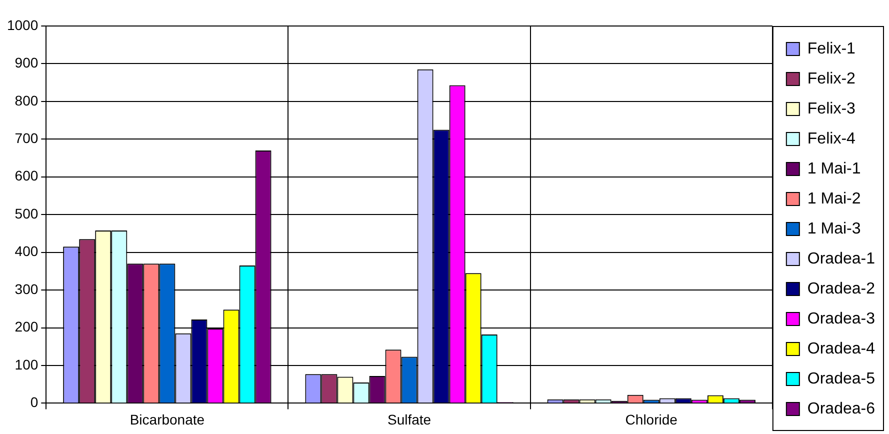 The height and width of the screenshot is (434, 889). Describe the element at coordinates (834, 169) in the screenshot. I see `legend-label: 1 Mai-1` at that location.